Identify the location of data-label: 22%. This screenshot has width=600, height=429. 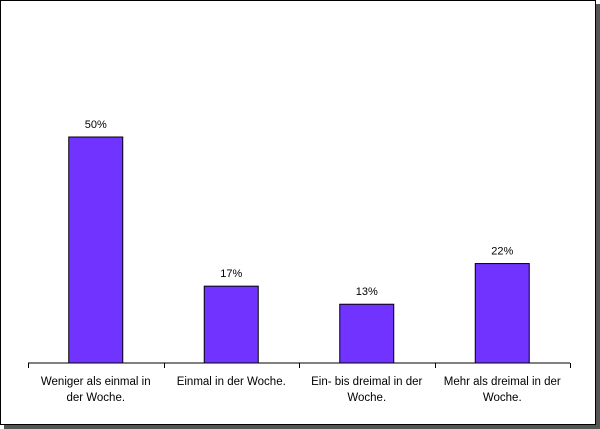
(502, 252).